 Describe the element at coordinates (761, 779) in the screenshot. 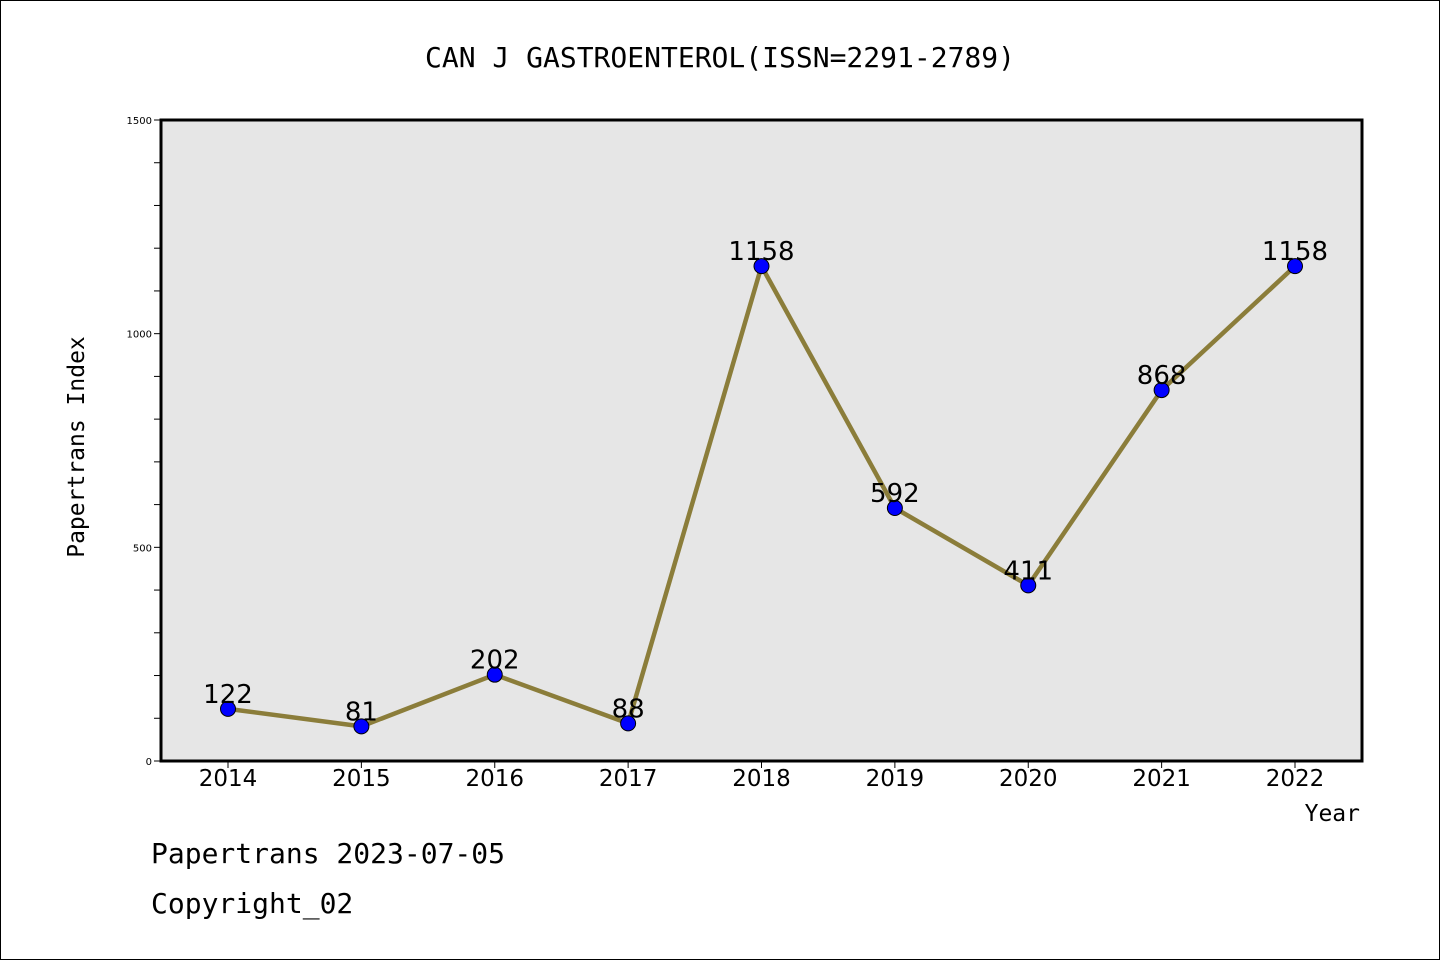

I see `x-tick-label: 2018` at that location.